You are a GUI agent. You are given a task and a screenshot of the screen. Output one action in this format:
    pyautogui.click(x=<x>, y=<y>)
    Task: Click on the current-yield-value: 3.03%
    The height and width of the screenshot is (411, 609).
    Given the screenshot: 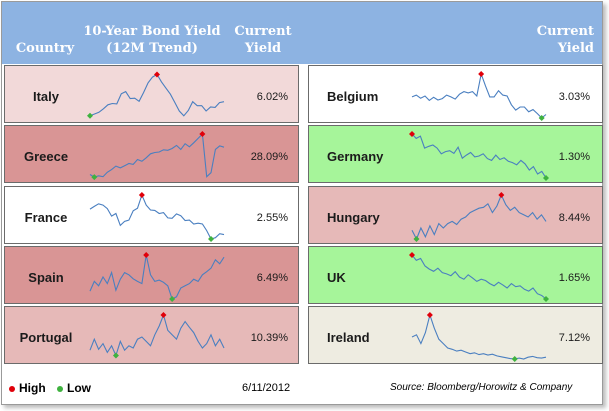 What is the action you would take?
    pyautogui.click(x=574, y=97)
    